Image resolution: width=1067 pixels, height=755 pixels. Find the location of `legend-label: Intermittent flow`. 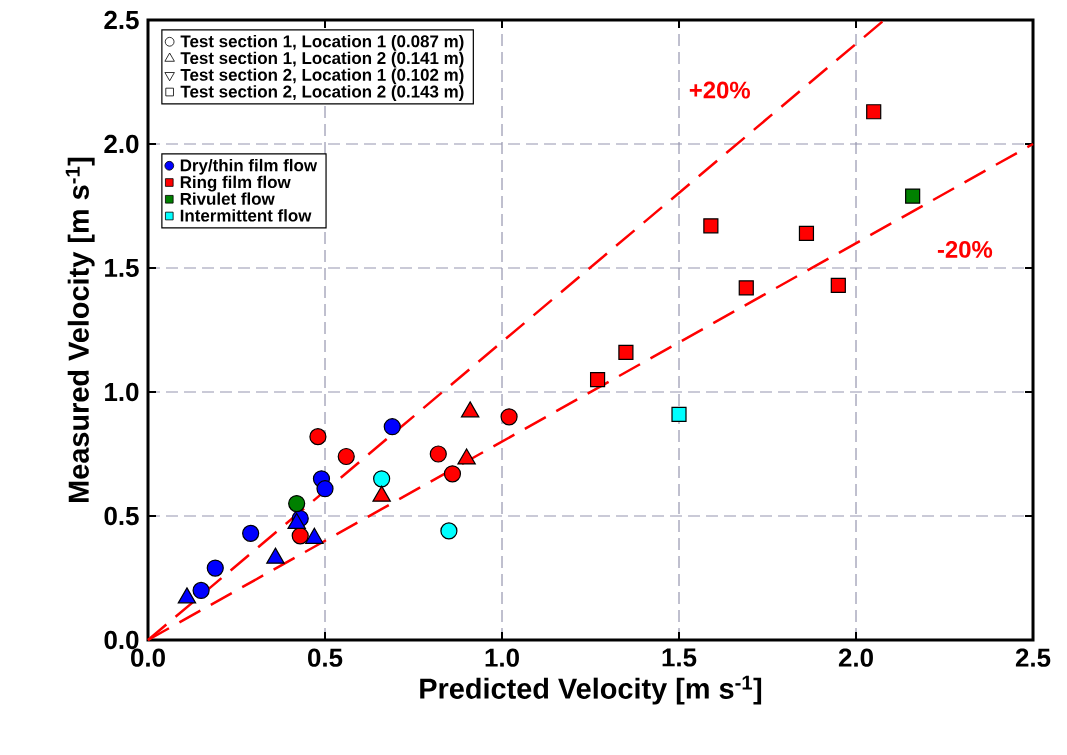

legend-label: Intermittent flow is located at coordinates (246, 215).